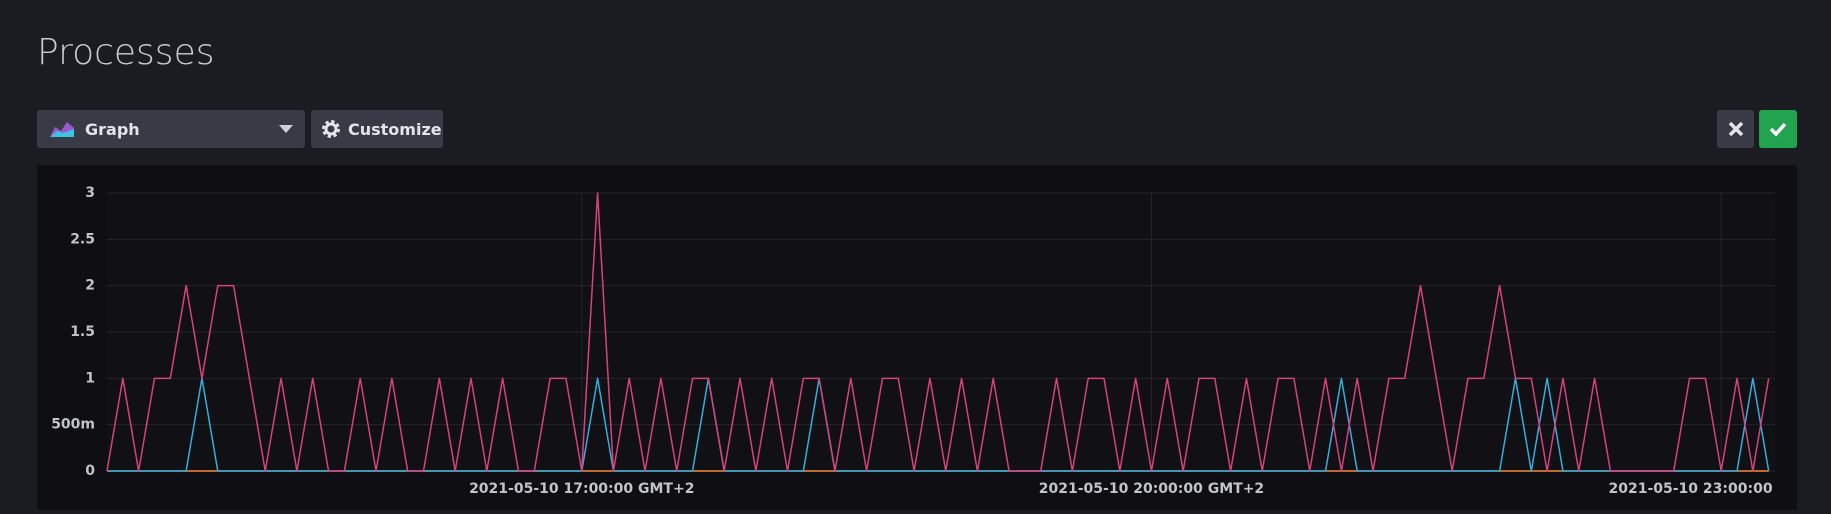 The height and width of the screenshot is (514, 1831). Describe the element at coordinates (73, 425) in the screenshot. I see `y-tick-label: 500m` at that location.